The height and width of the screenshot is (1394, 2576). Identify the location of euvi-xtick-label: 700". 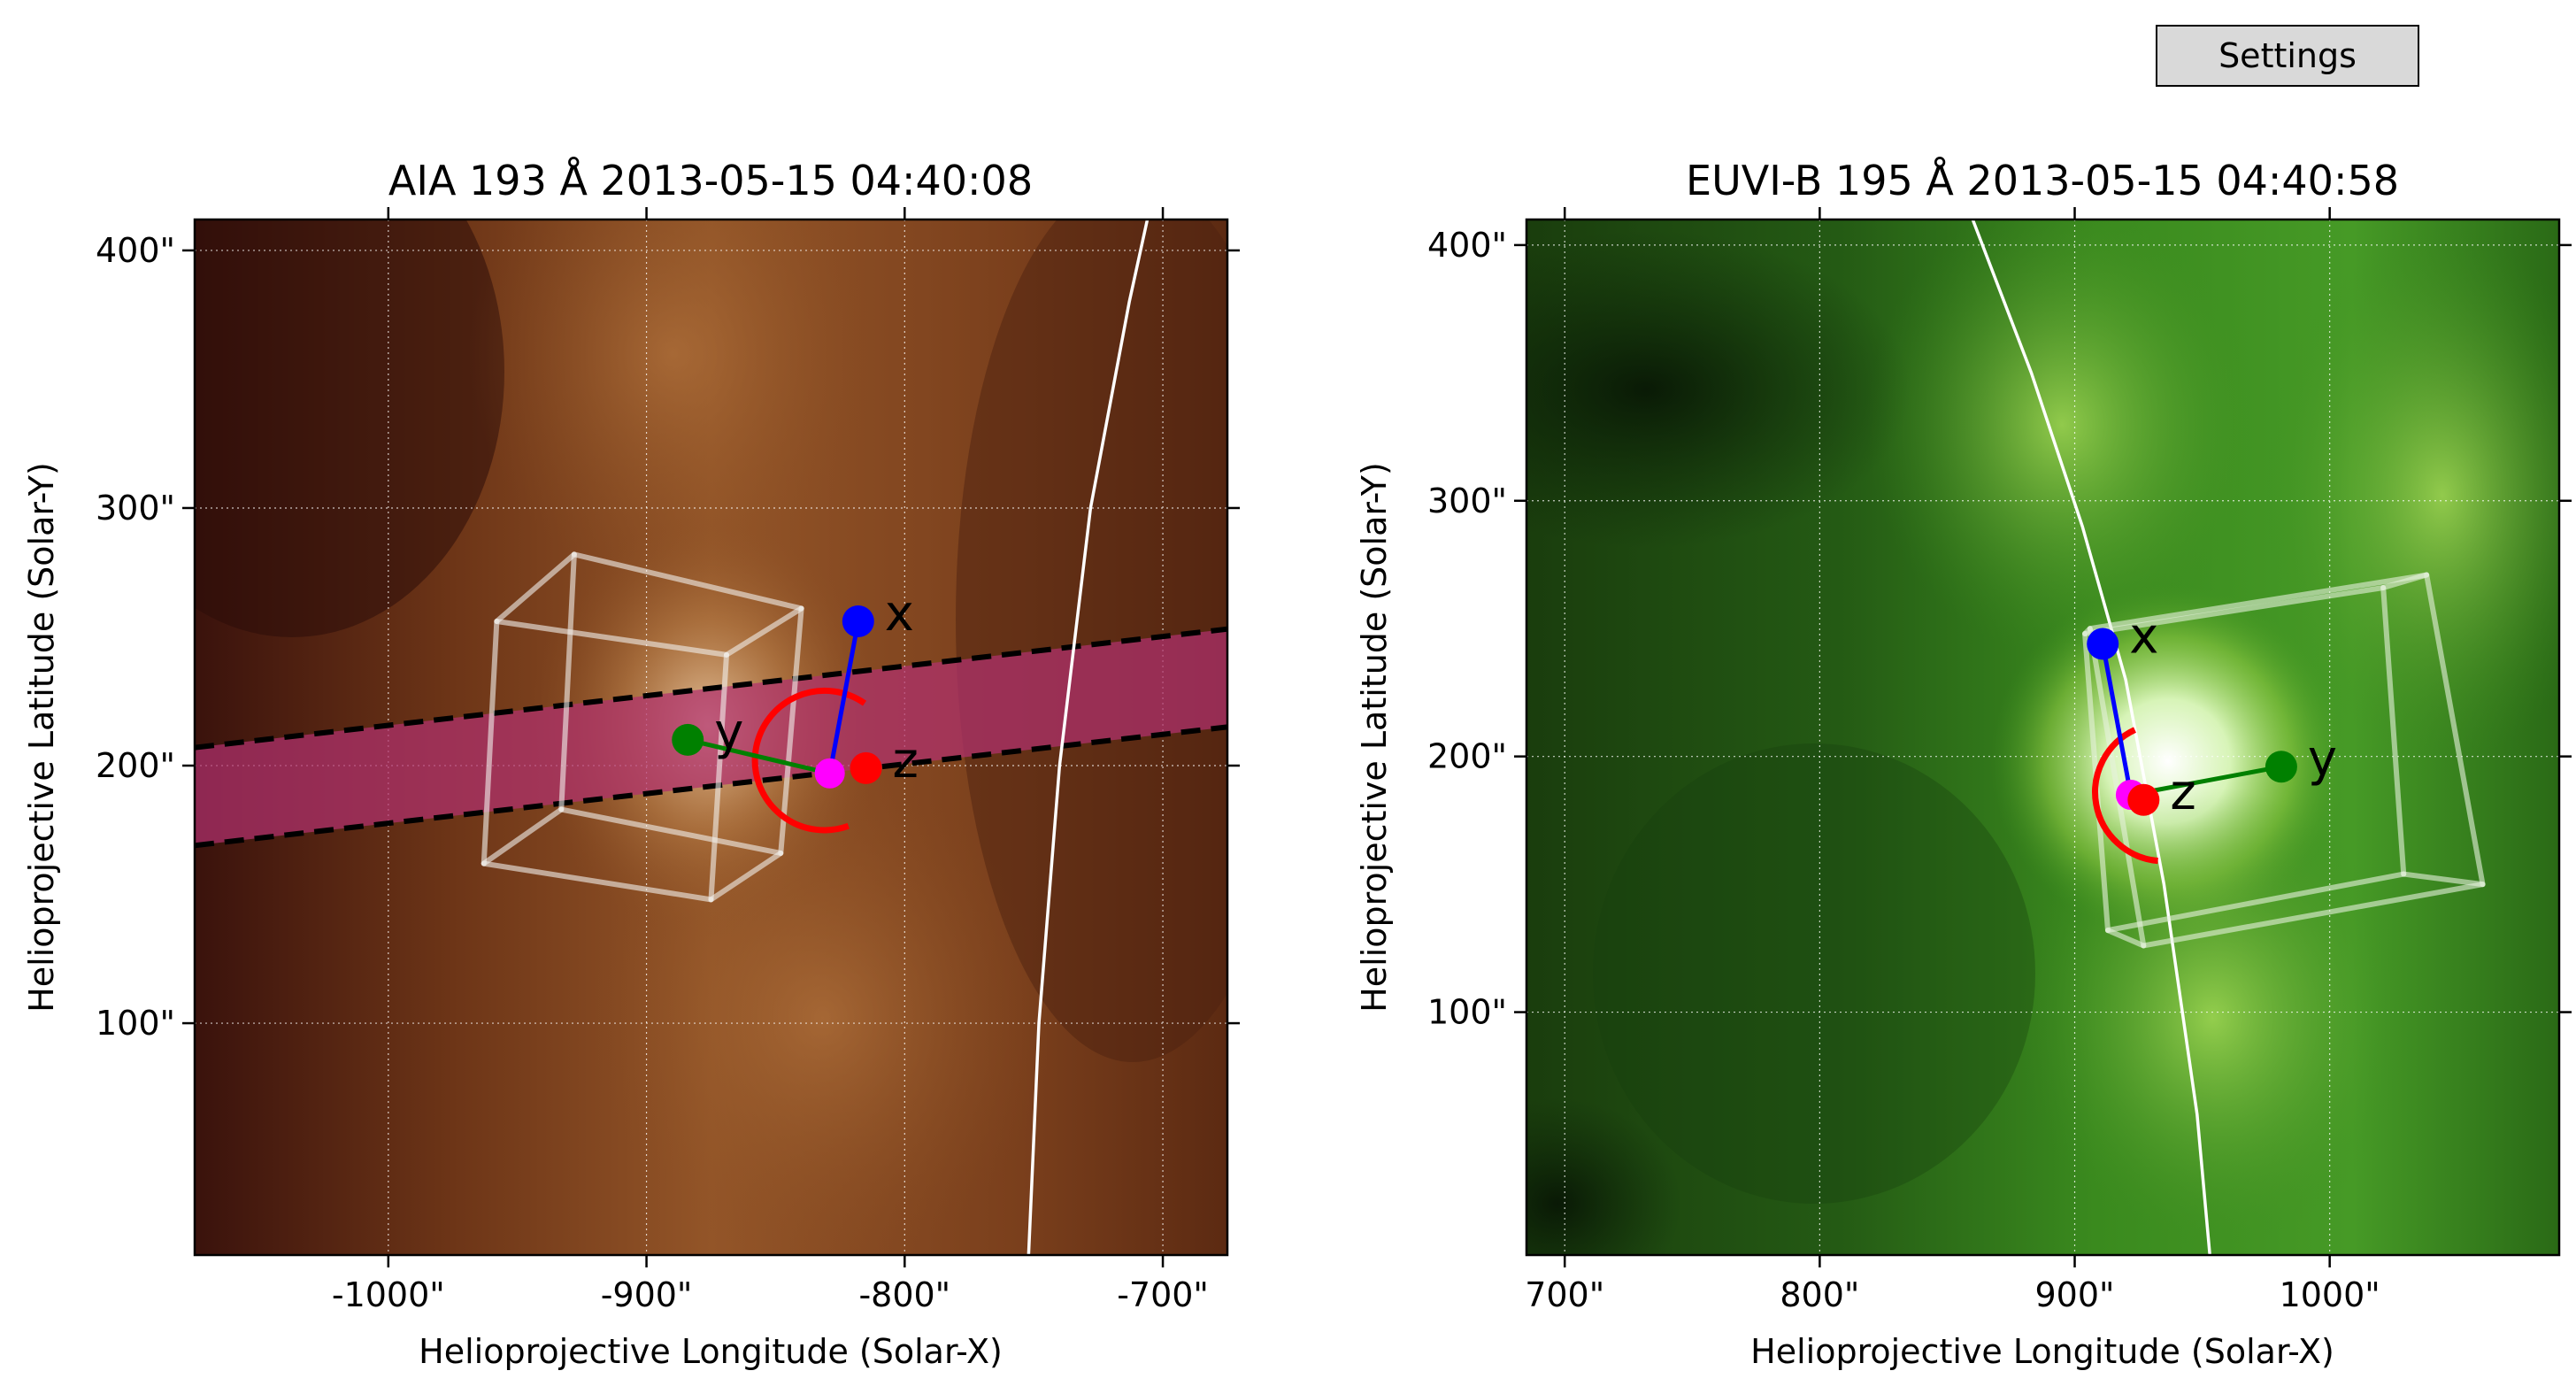
(1564, 1295).